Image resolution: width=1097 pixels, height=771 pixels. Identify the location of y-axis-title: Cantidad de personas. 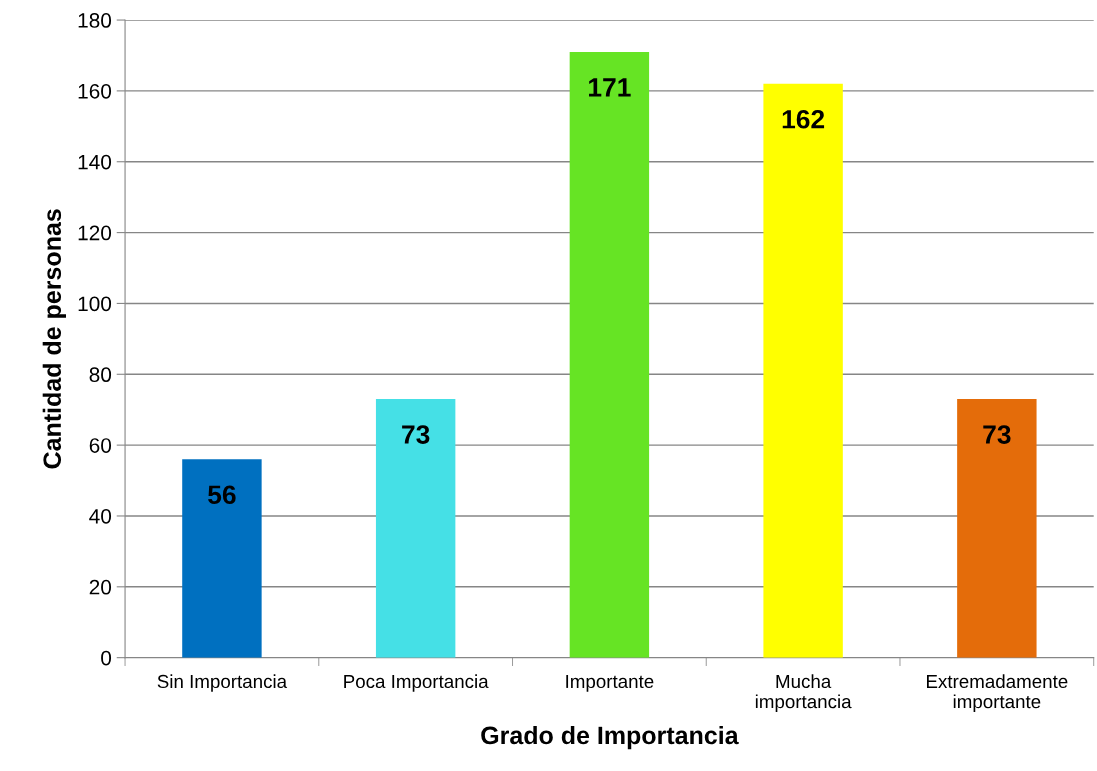
(54, 339).